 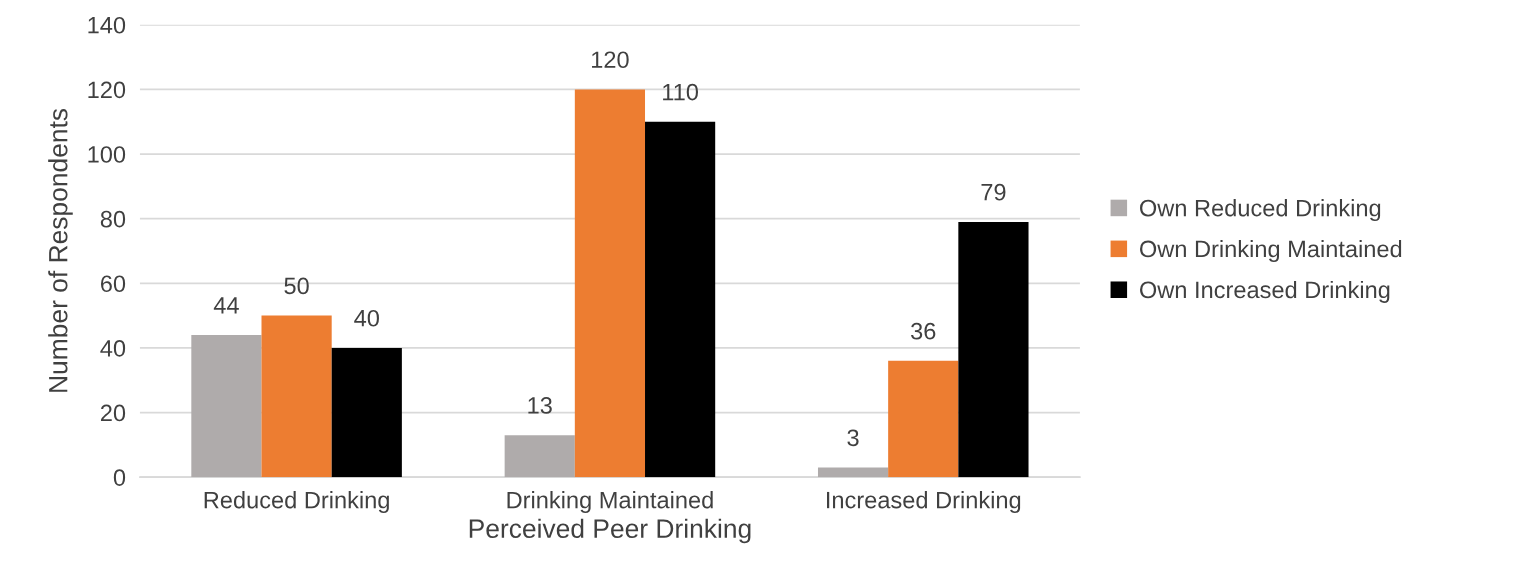 I want to click on data-label: 13, so click(x=540, y=405).